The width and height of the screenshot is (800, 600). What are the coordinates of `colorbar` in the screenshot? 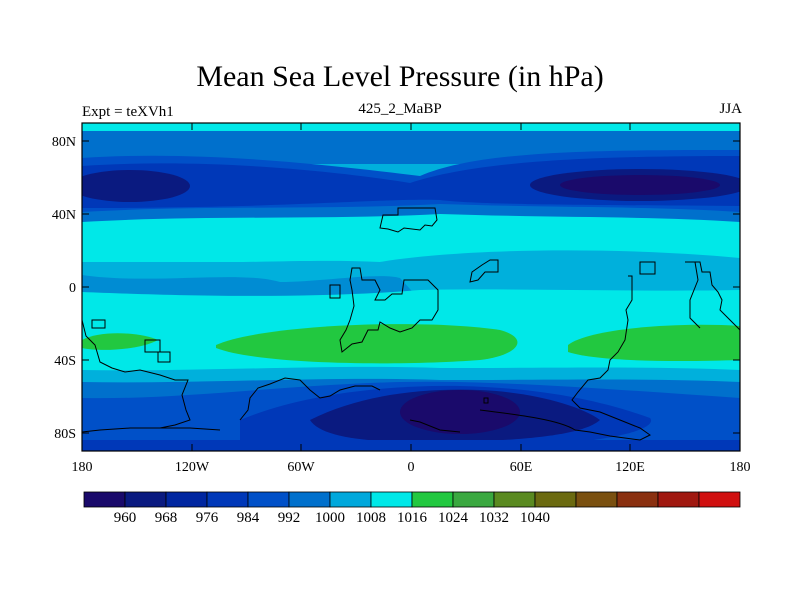 It's located at (412, 499).